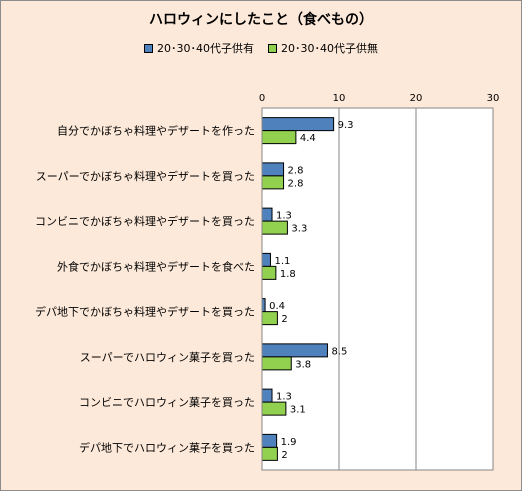 This screenshot has height=491, width=522. I want to click on x-tick-label: 20, so click(416, 98).